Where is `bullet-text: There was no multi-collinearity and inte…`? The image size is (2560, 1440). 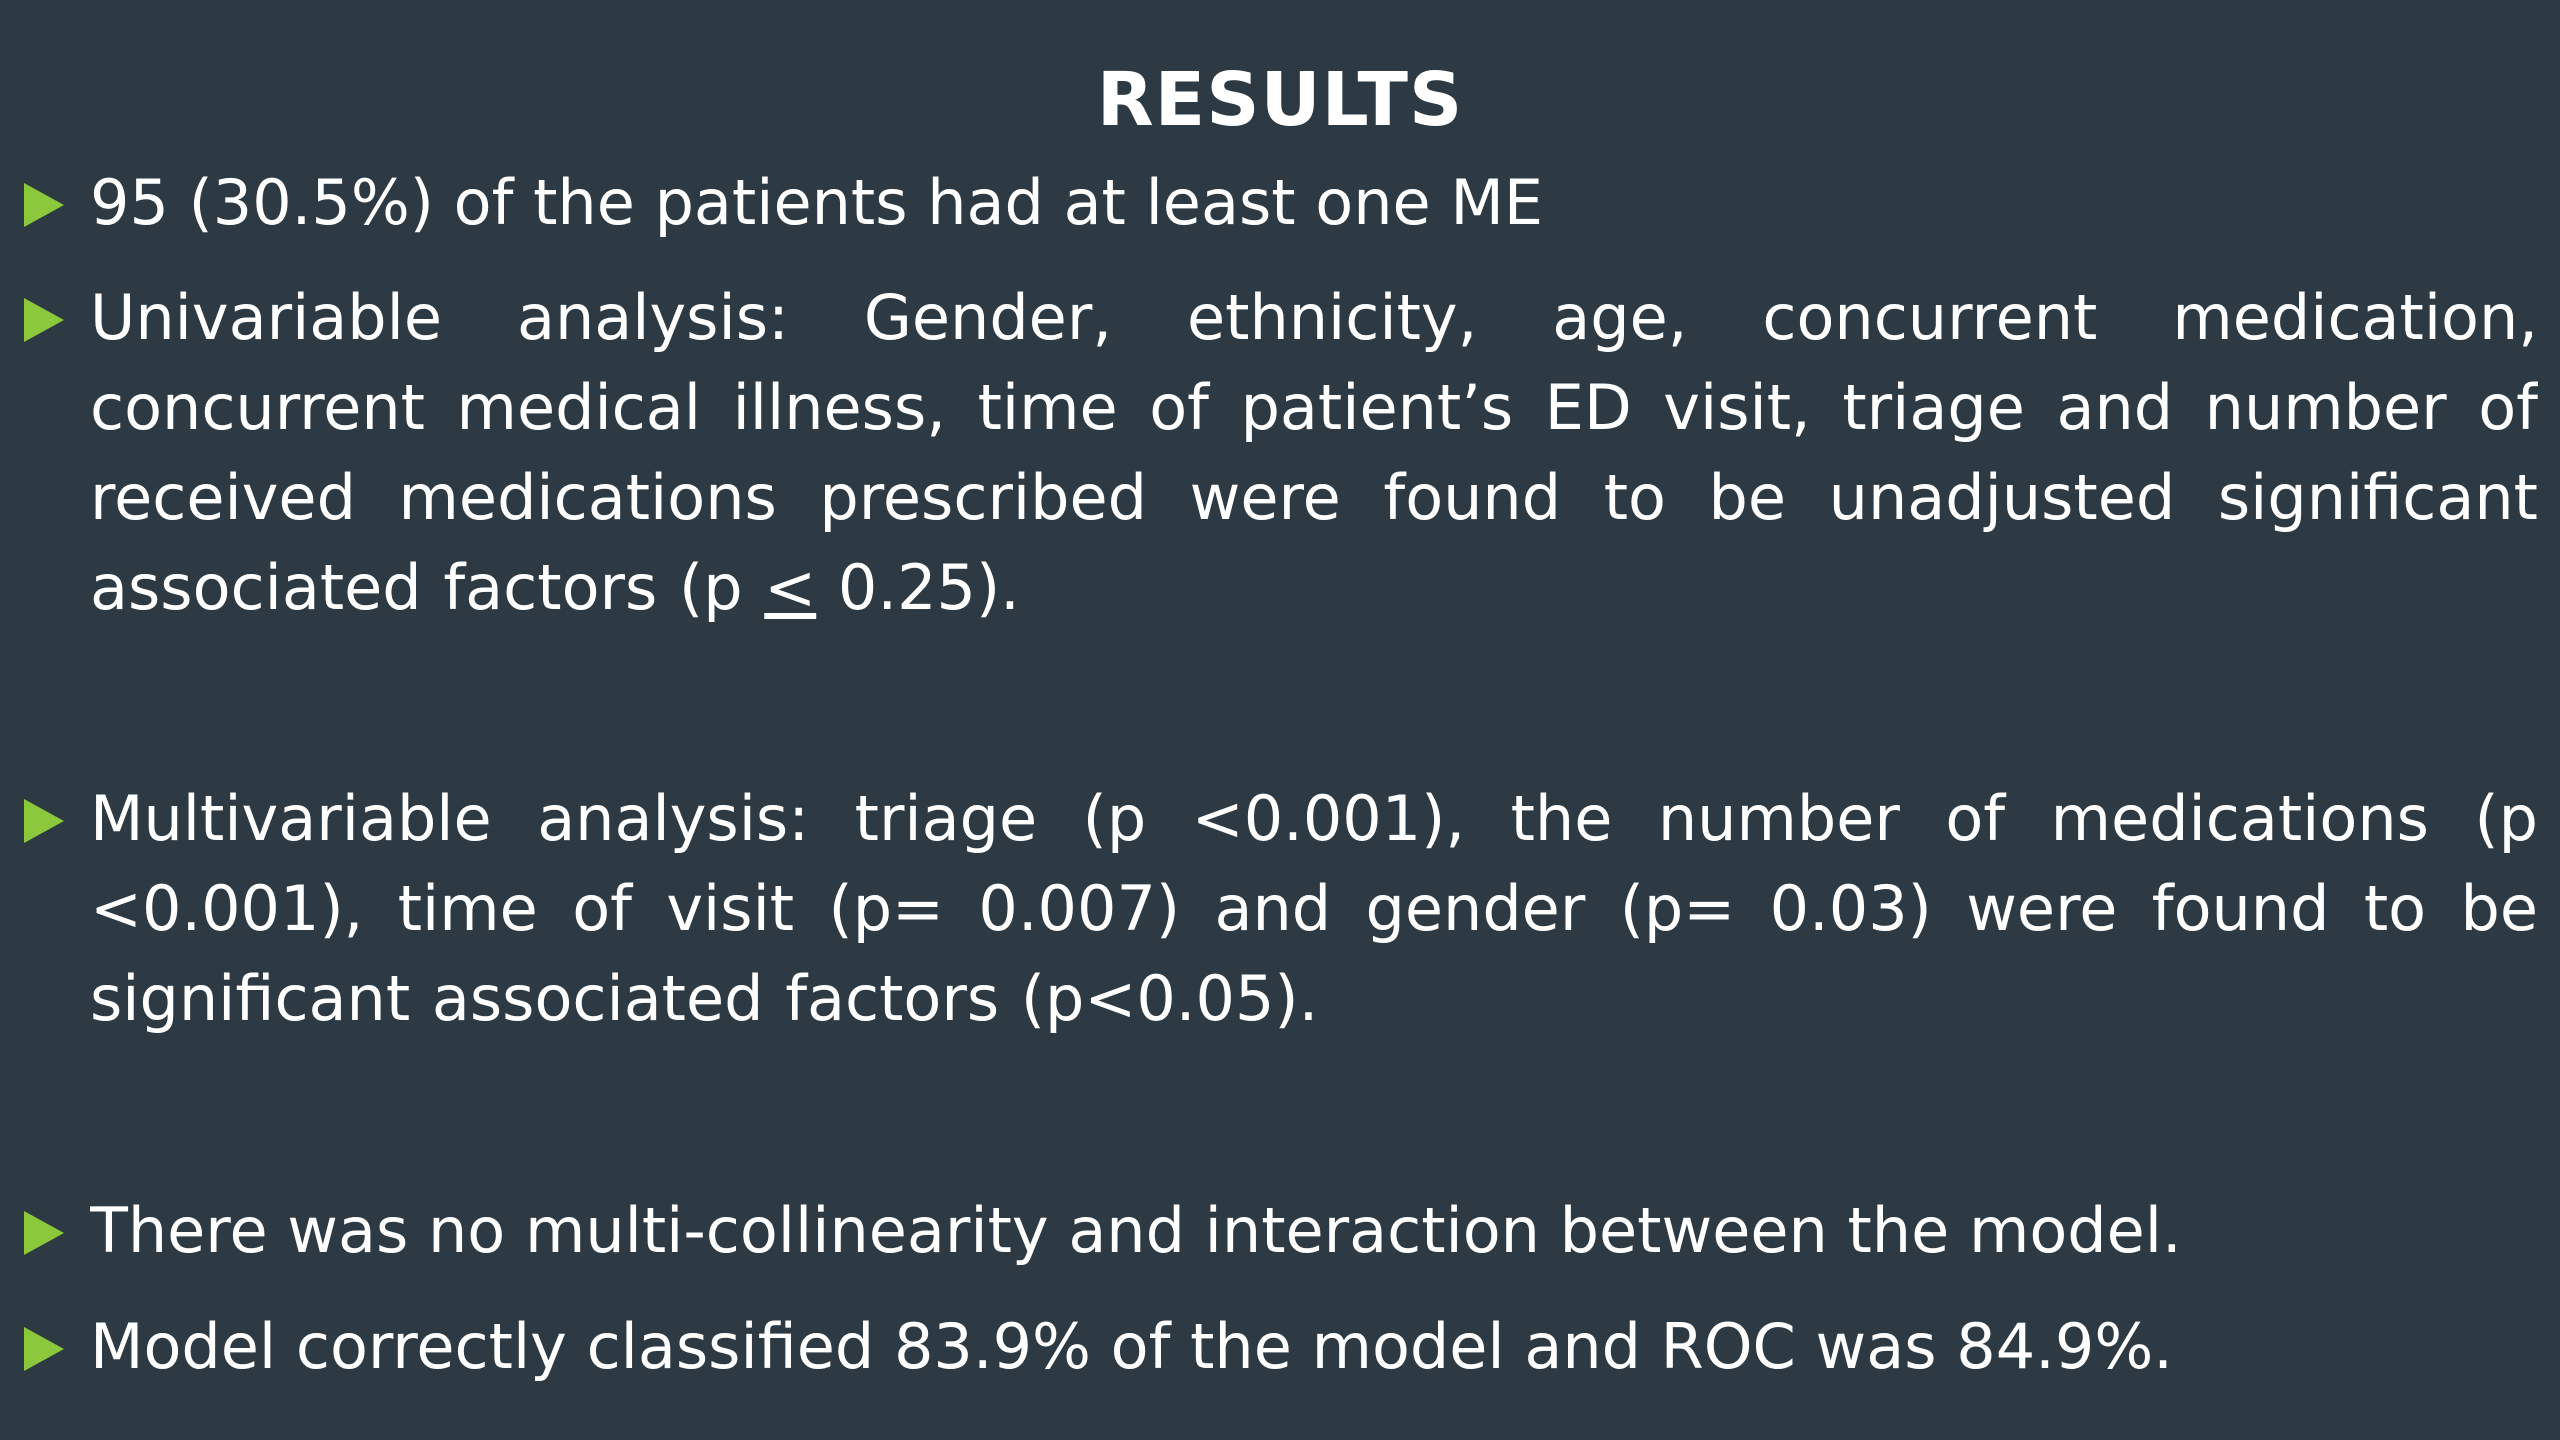 bullet-text: There was no multi-collinearity and inte… is located at coordinates (1136, 1230).